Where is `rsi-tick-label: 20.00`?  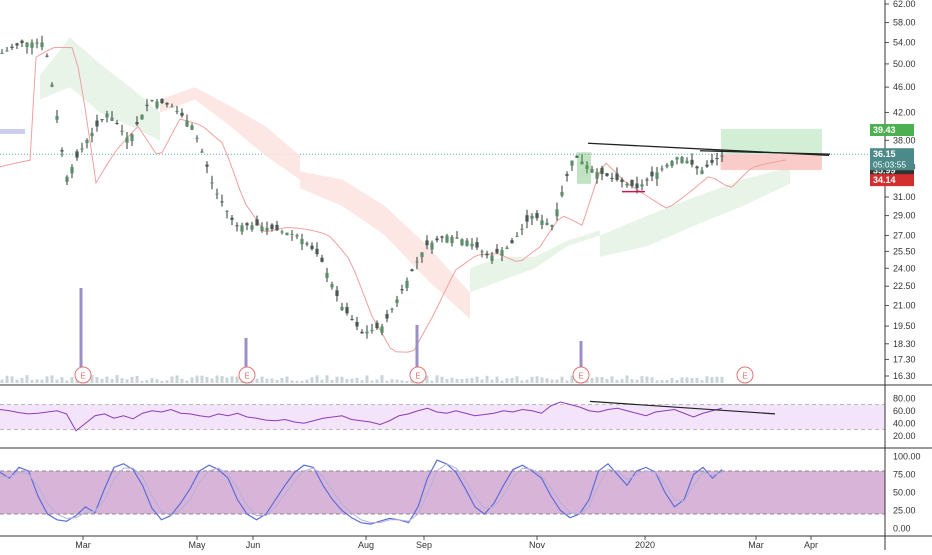 rsi-tick-label: 20.00 is located at coordinates (904, 436).